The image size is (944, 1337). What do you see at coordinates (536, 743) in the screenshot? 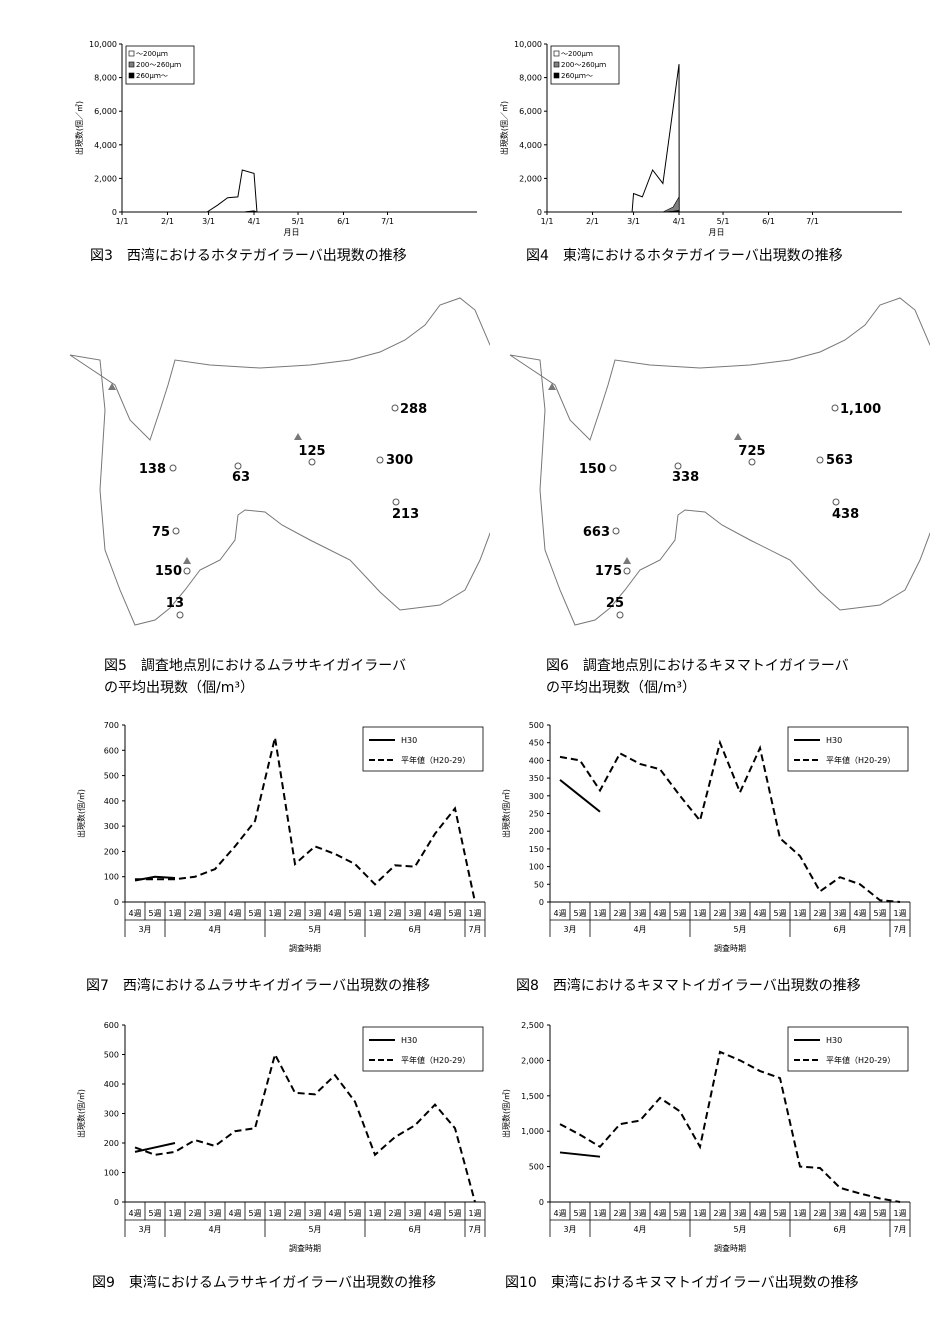
I see `y-tick-label: 450` at bounding box center [536, 743].